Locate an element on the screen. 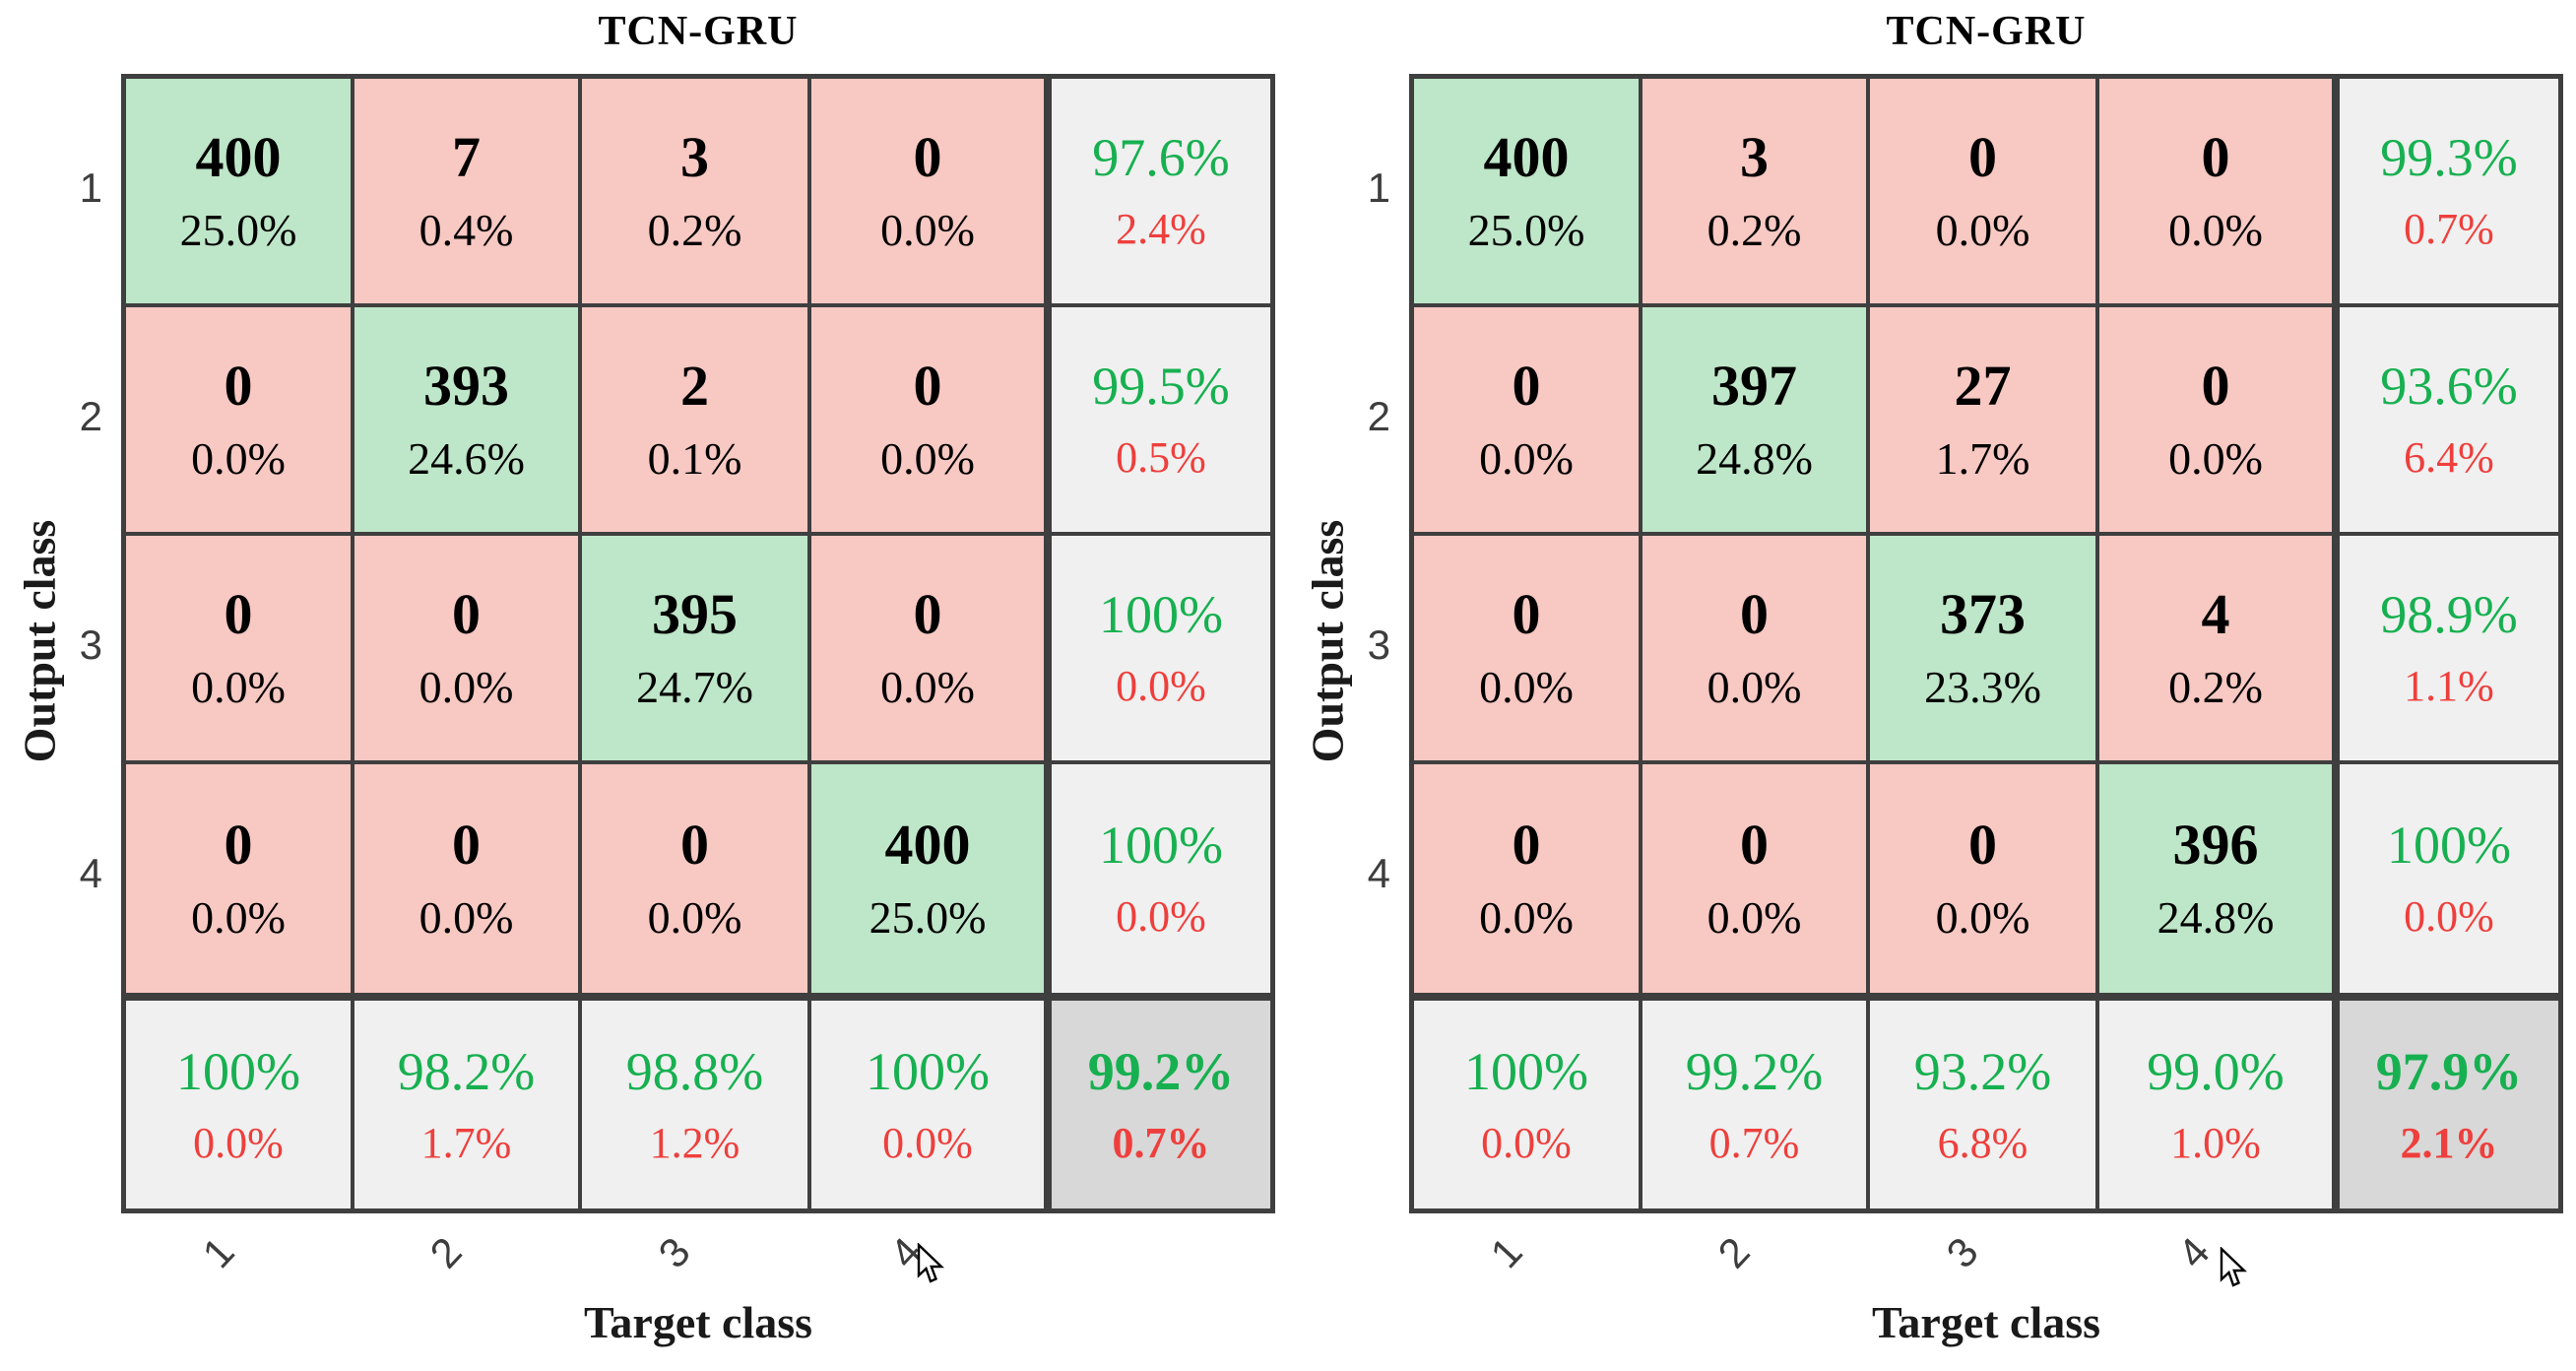 The height and width of the screenshot is (1371, 2576). cell-percent: 24.7% is located at coordinates (694, 687).